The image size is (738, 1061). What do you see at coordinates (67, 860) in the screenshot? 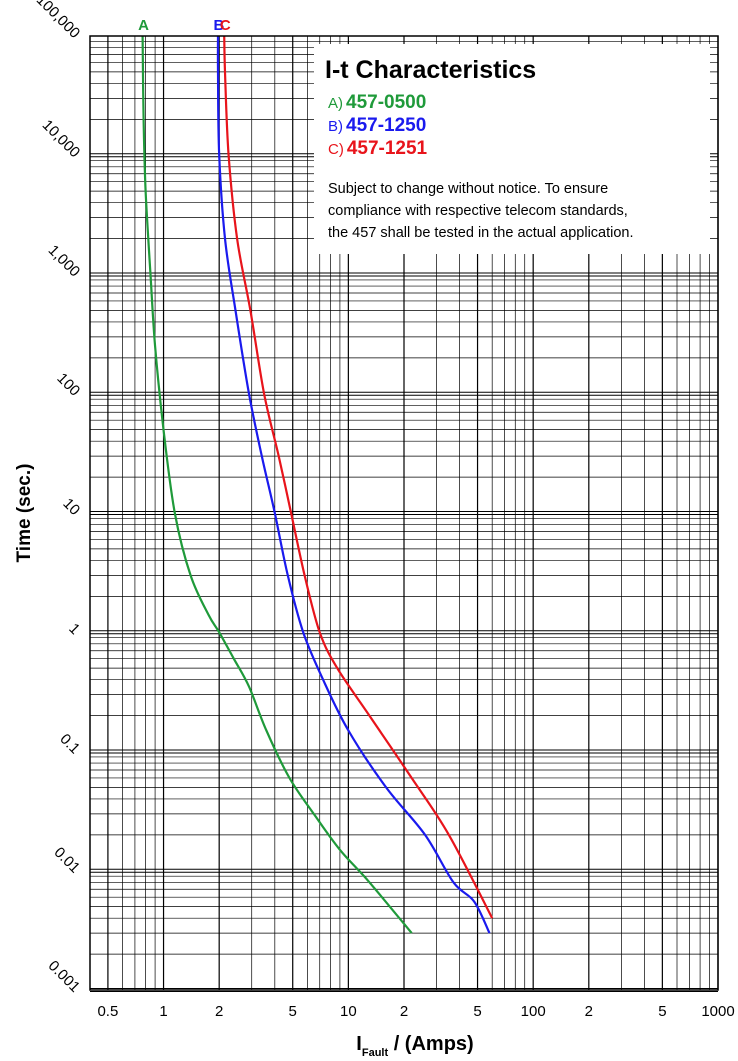
I see `y-tick-label: 0.01` at bounding box center [67, 860].